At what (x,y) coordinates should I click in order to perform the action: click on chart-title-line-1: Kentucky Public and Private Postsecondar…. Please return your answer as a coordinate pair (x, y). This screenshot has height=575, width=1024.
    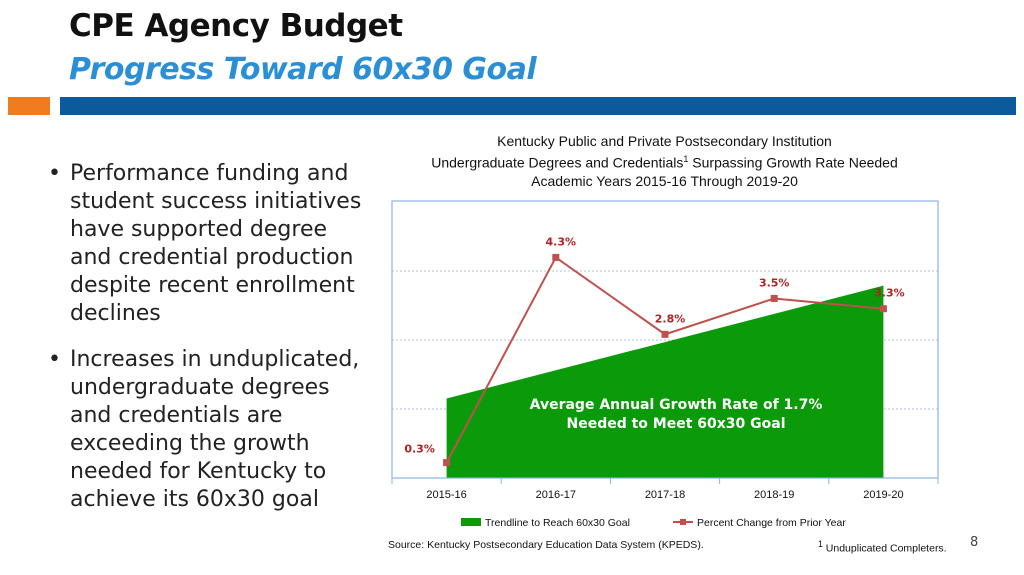
    Looking at the image, I should click on (664, 141).